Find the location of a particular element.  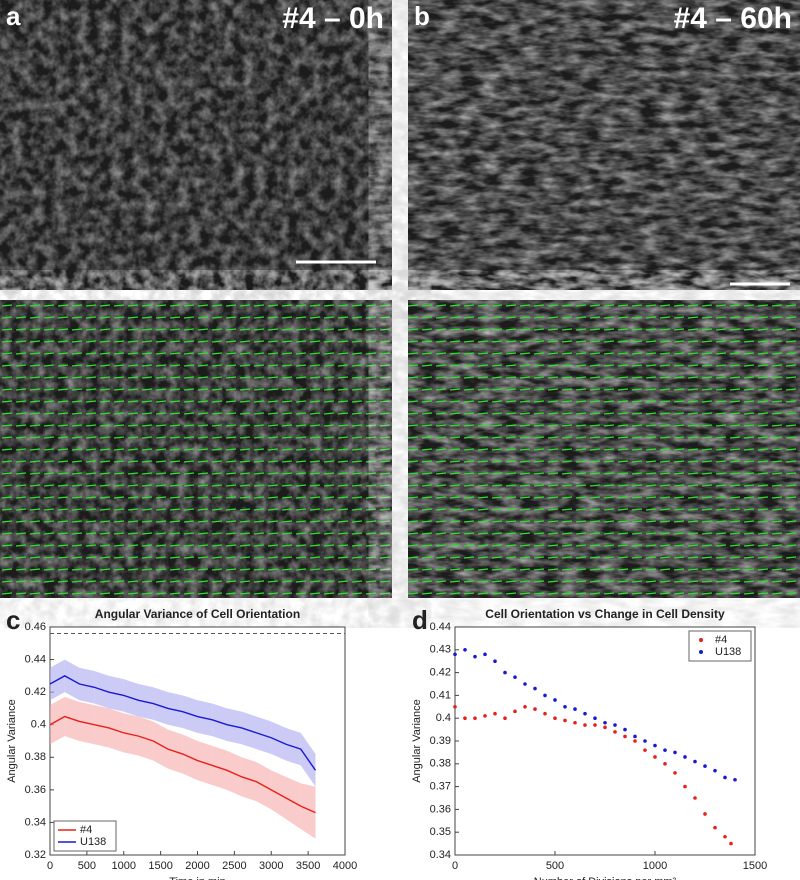

y-tick-label: 0.43 is located at coordinates (440, 650).